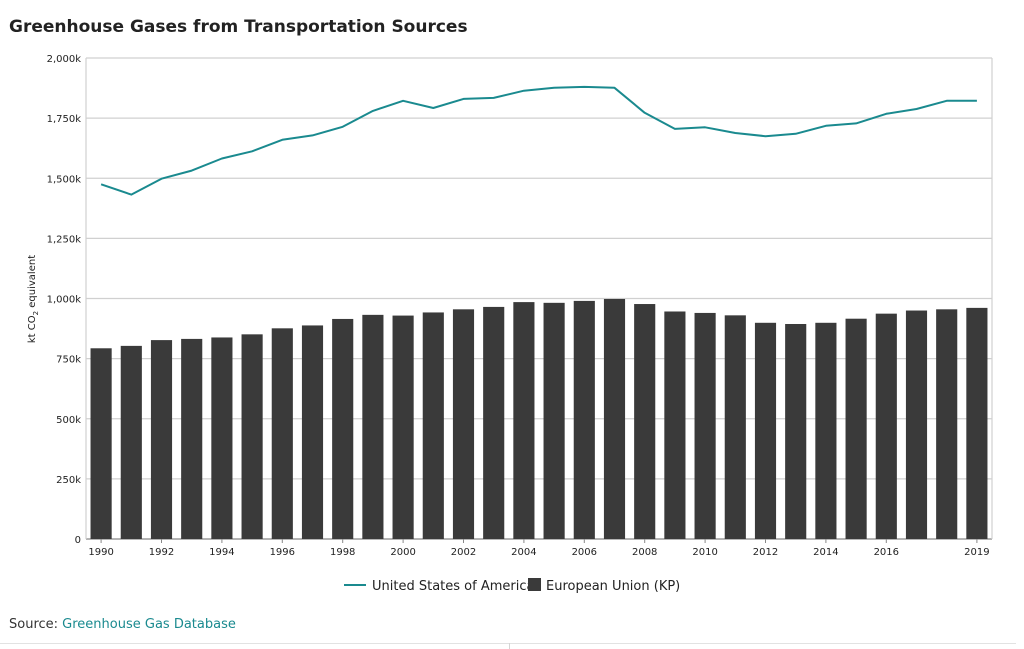  What do you see at coordinates (342, 552) in the screenshot?
I see `x-tick-label: 1998` at bounding box center [342, 552].